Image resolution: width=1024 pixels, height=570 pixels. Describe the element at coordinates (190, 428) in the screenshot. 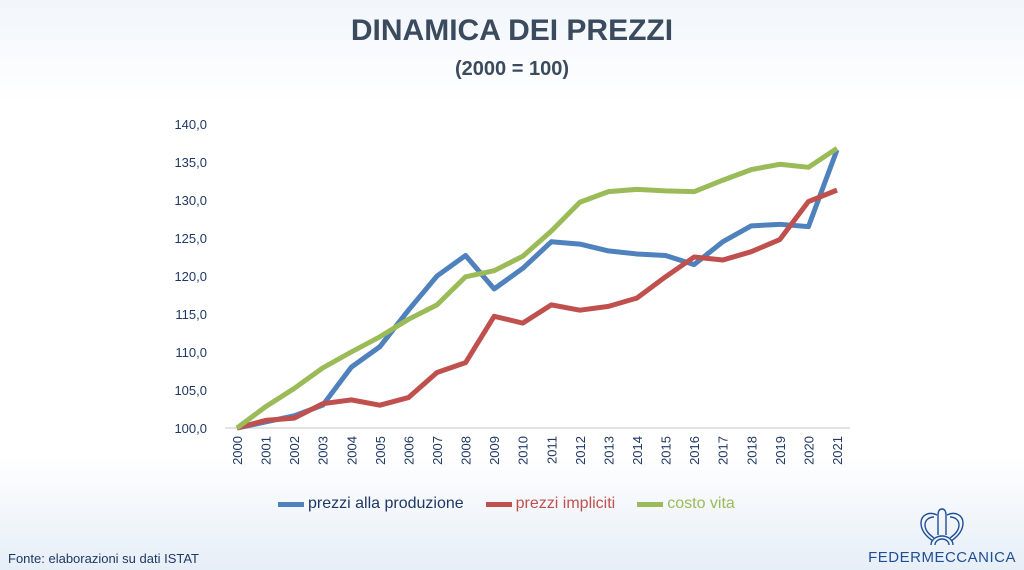

I see `y-tick-label: 100,0` at that location.